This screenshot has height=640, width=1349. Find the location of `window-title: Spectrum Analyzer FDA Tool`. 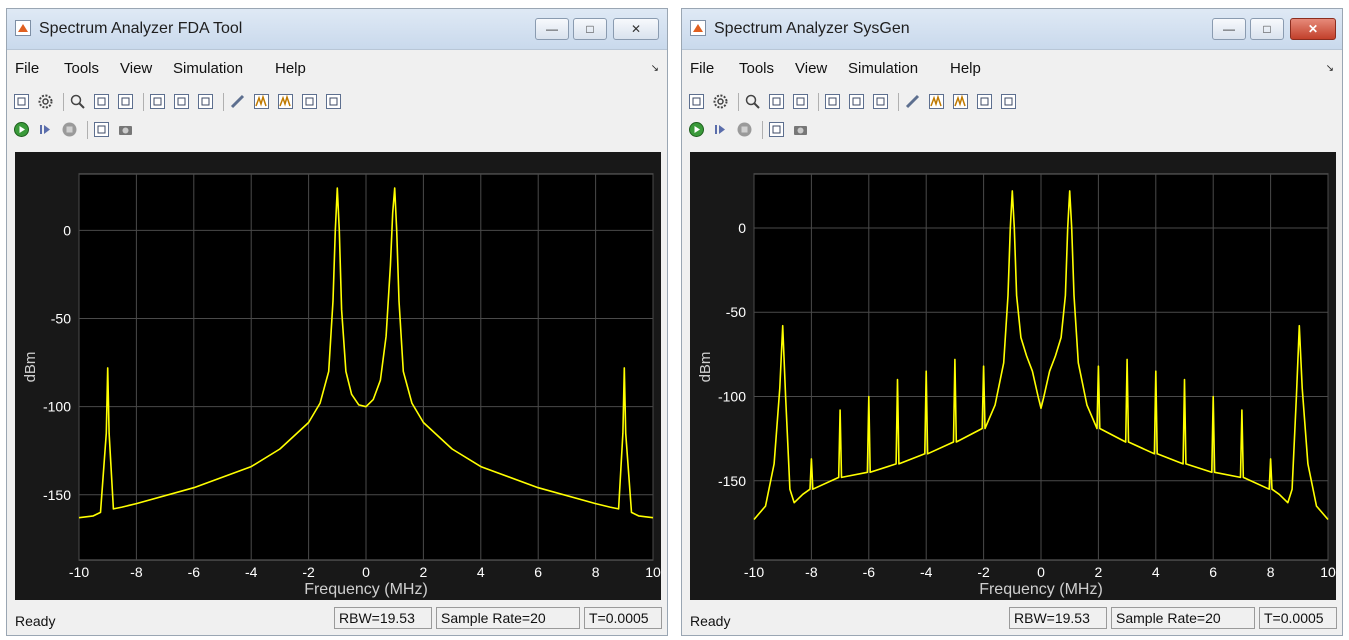

window-title: Spectrum Analyzer FDA Tool is located at coordinates (141, 28).